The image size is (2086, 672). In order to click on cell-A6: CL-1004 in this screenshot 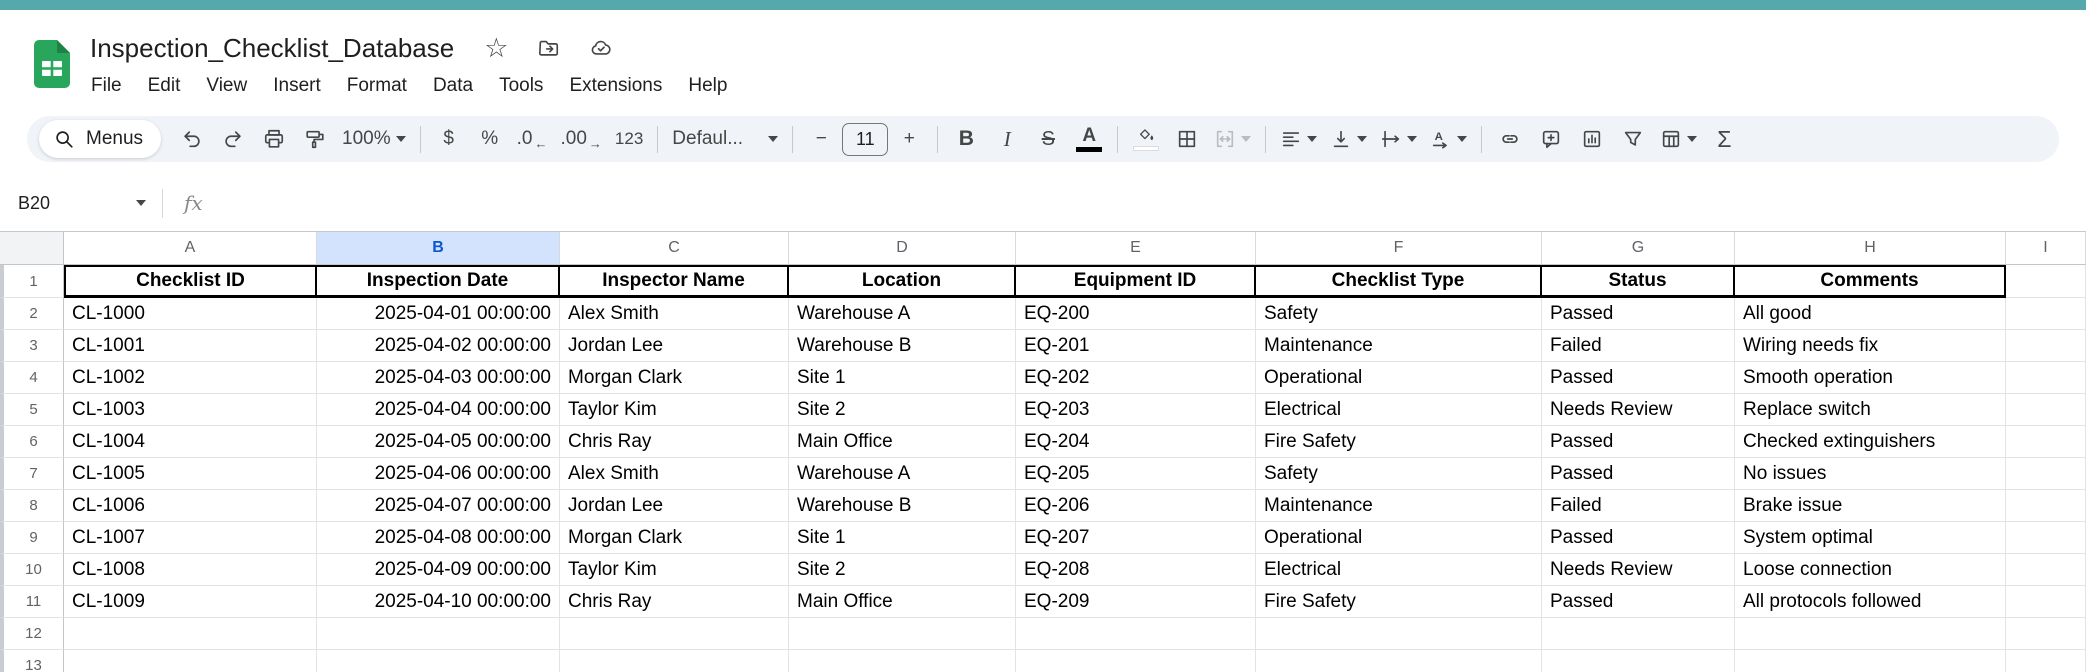, I will do `click(190, 442)`.